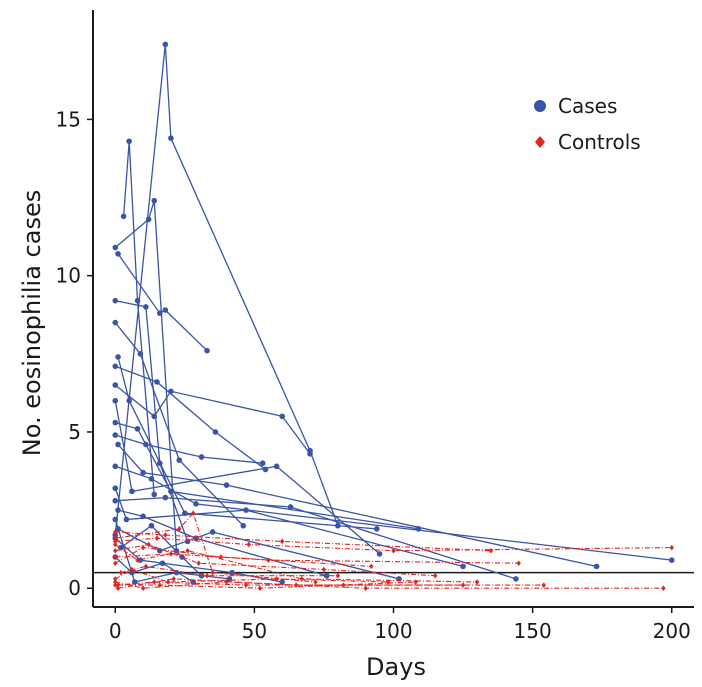 The width and height of the screenshot is (702, 687). What do you see at coordinates (588, 142) in the screenshot?
I see `legend-item-controls: Controls` at bounding box center [588, 142].